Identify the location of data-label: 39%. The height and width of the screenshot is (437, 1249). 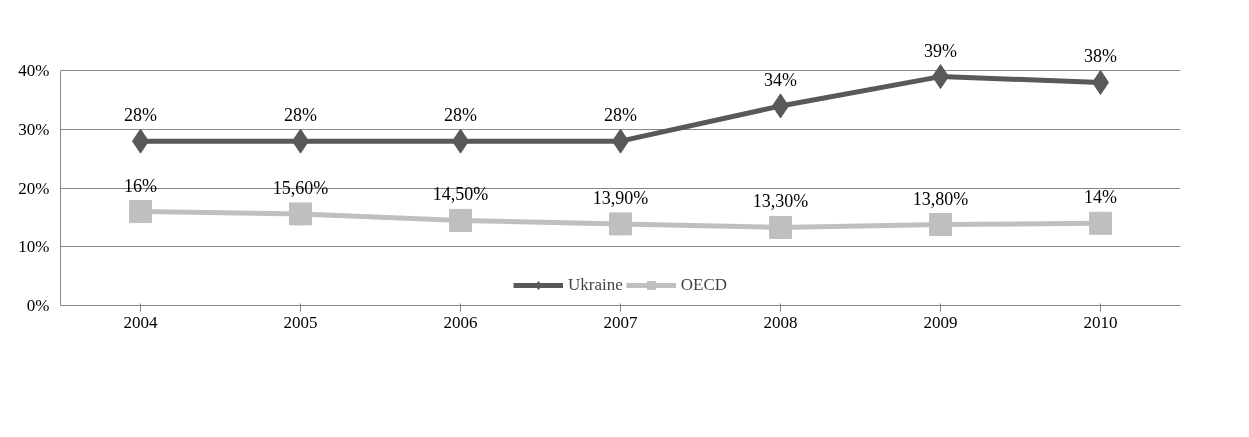
(940, 50).